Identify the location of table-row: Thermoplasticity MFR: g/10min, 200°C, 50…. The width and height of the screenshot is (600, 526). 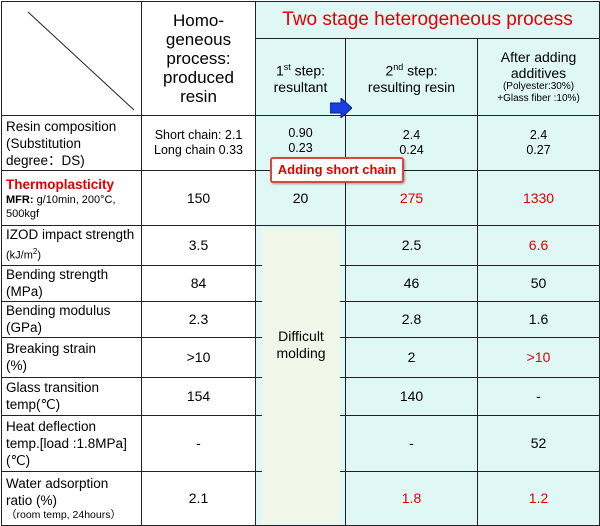
(300, 198).